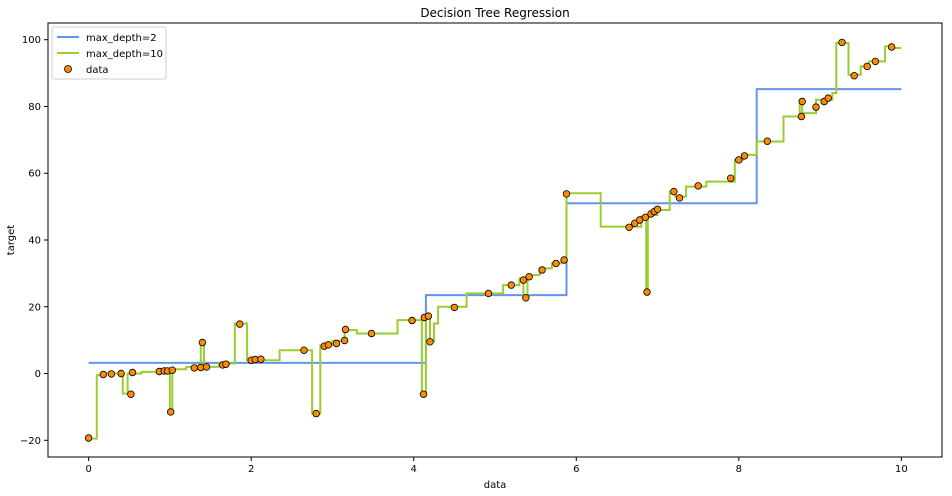 Image resolution: width=952 pixels, height=496 pixels. Describe the element at coordinates (34, 107) in the screenshot. I see `y-tick-label: 80` at that location.